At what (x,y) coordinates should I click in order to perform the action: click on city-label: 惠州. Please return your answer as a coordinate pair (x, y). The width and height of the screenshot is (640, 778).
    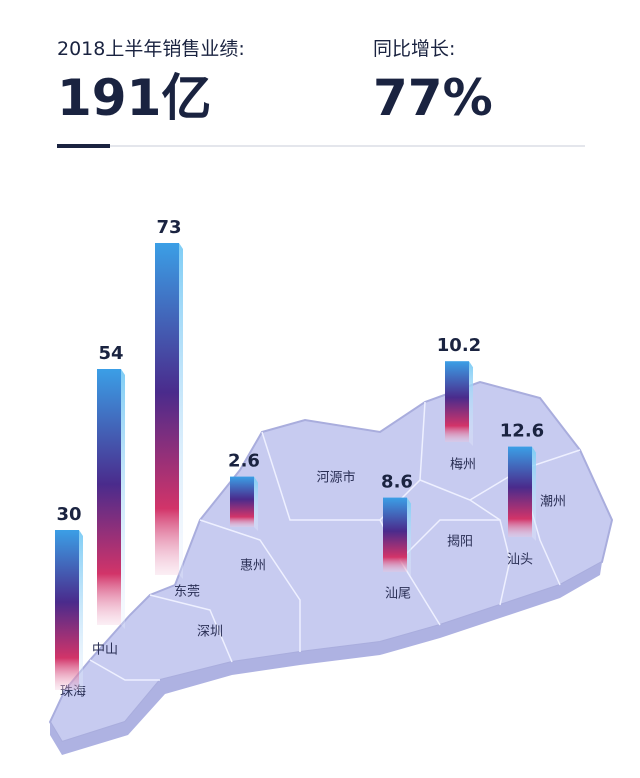
    Looking at the image, I should click on (253, 566).